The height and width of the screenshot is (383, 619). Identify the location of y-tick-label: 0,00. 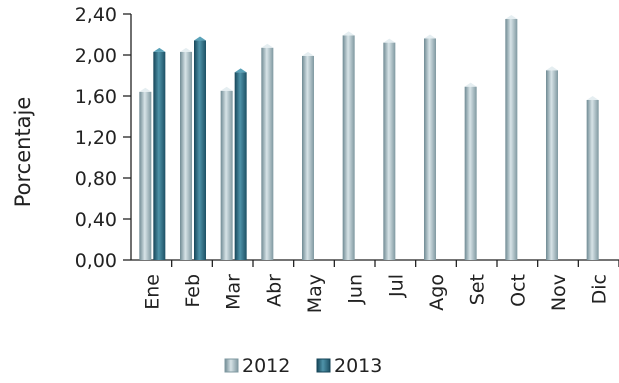
(96, 261).